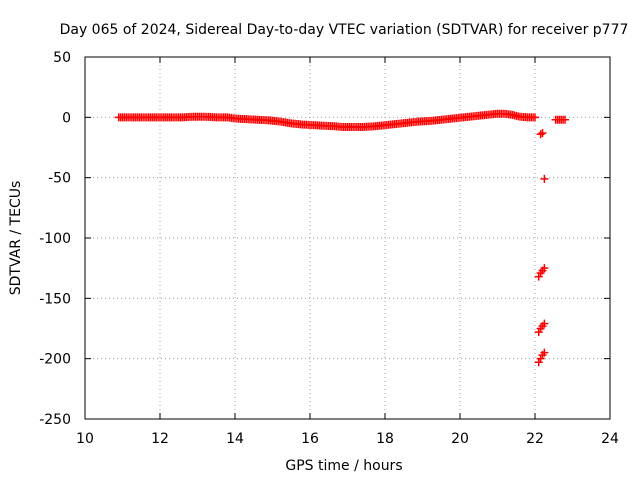 This screenshot has width=640, height=480. What do you see at coordinates (59, 179) in the screenshot?
I see `y-tick-label: -50` at bounding box center [59, 179].